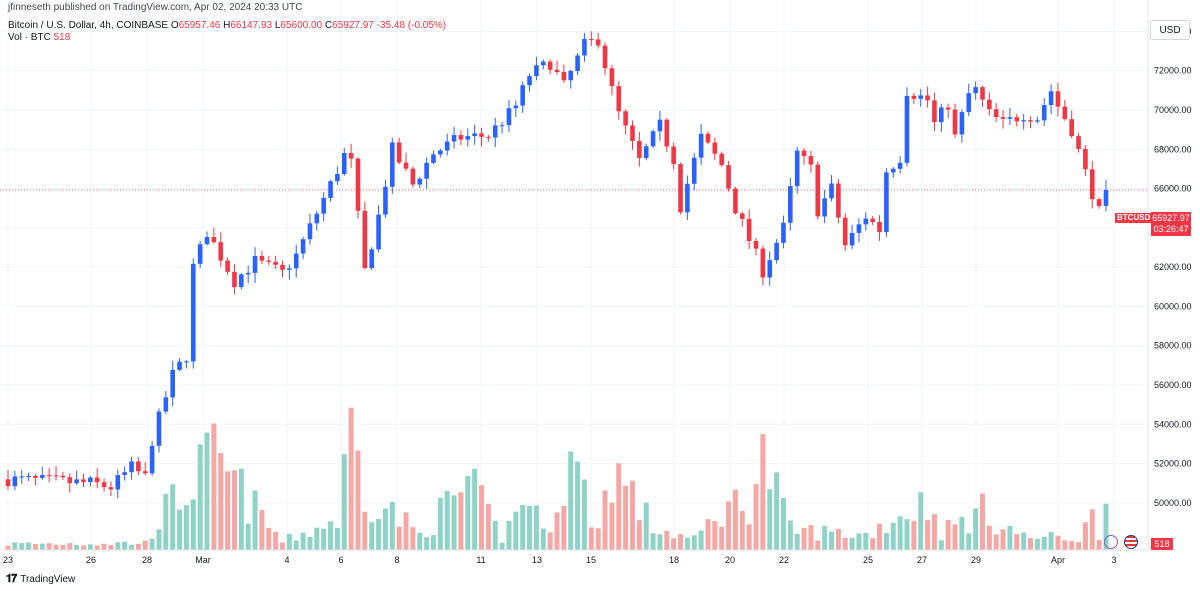  Describe the element at coordinates (411, 25) in the screenshot. I see `change-value: -35.48 (-0.05%)` at that location.